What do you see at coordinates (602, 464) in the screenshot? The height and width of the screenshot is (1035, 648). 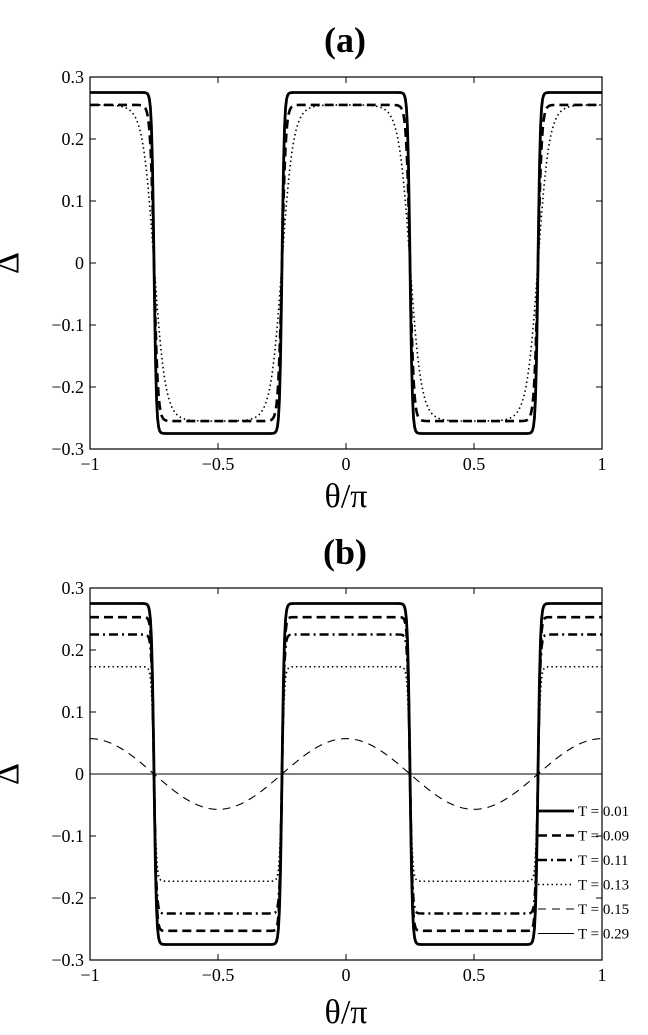 I see `panel-a-xtick-label: 1` at bounding box center [602, 464].